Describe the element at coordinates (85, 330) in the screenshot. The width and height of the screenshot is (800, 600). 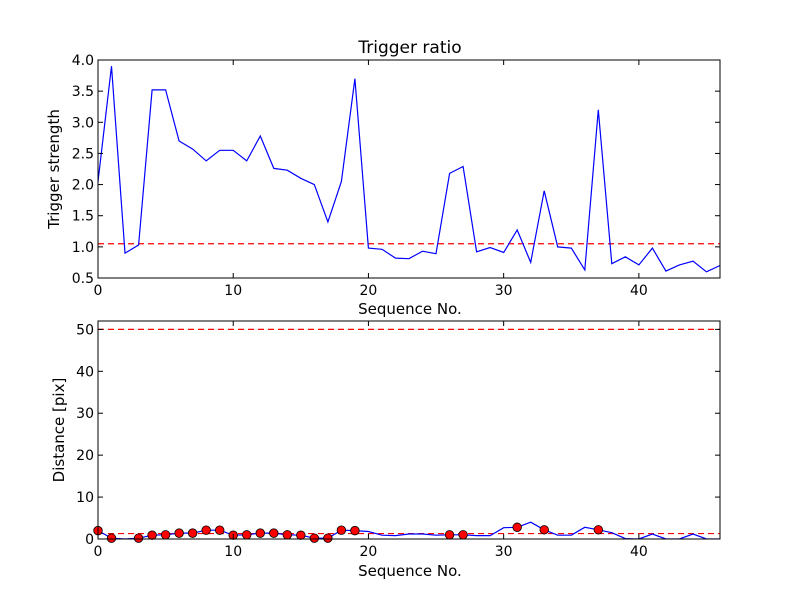
I see `y-tick-label: 50` at that location.